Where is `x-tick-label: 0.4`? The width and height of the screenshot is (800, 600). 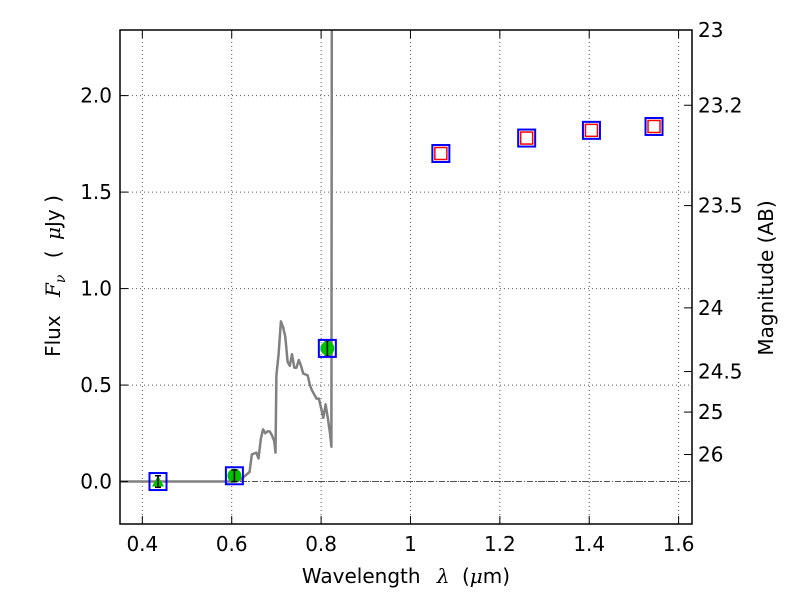
x-tick-label: 0.4 is located at coordinates (142, 544).